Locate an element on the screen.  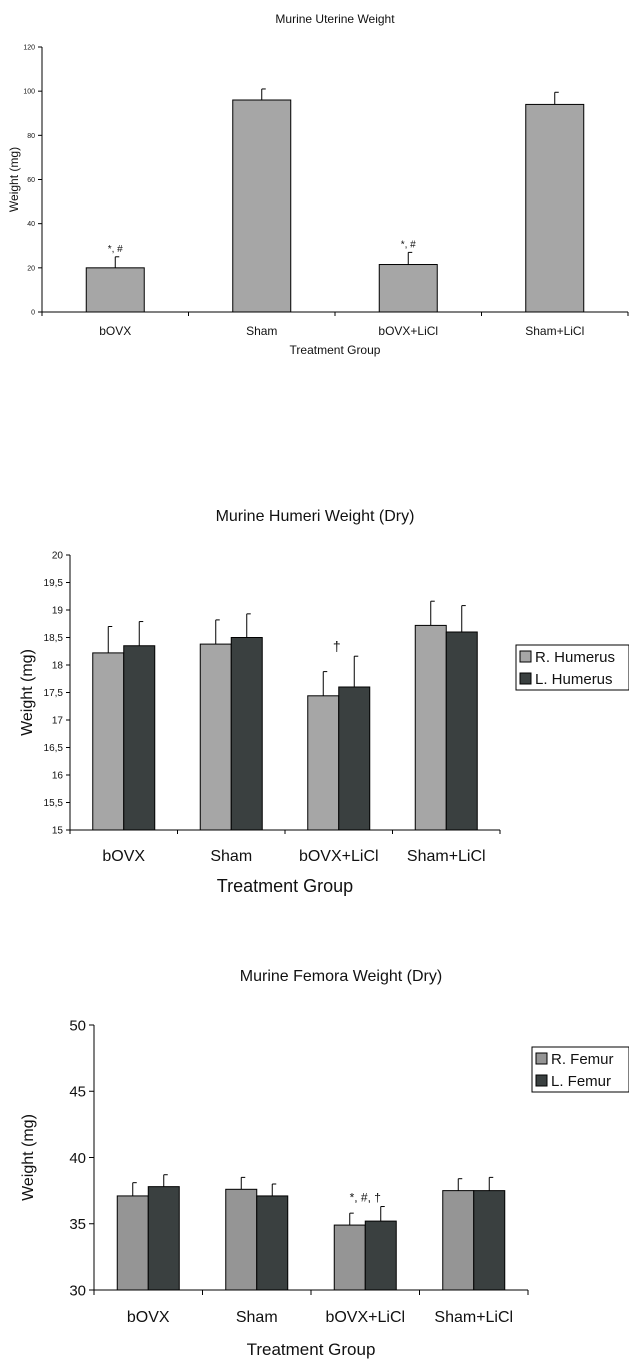
significance-label: † is located at coordinates (337, 646).